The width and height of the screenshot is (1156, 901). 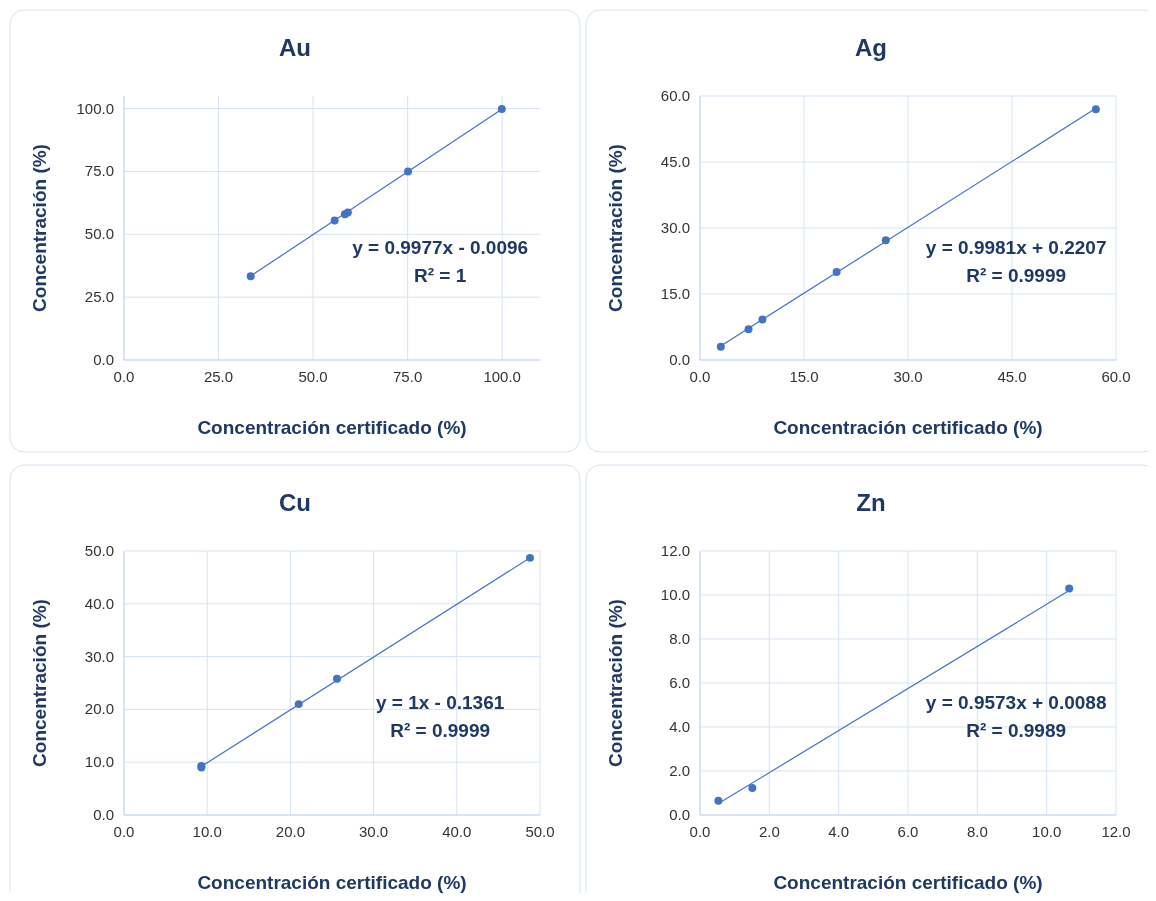 I want to click on x-tick-label: 6.0, so click(x=908, y=831).